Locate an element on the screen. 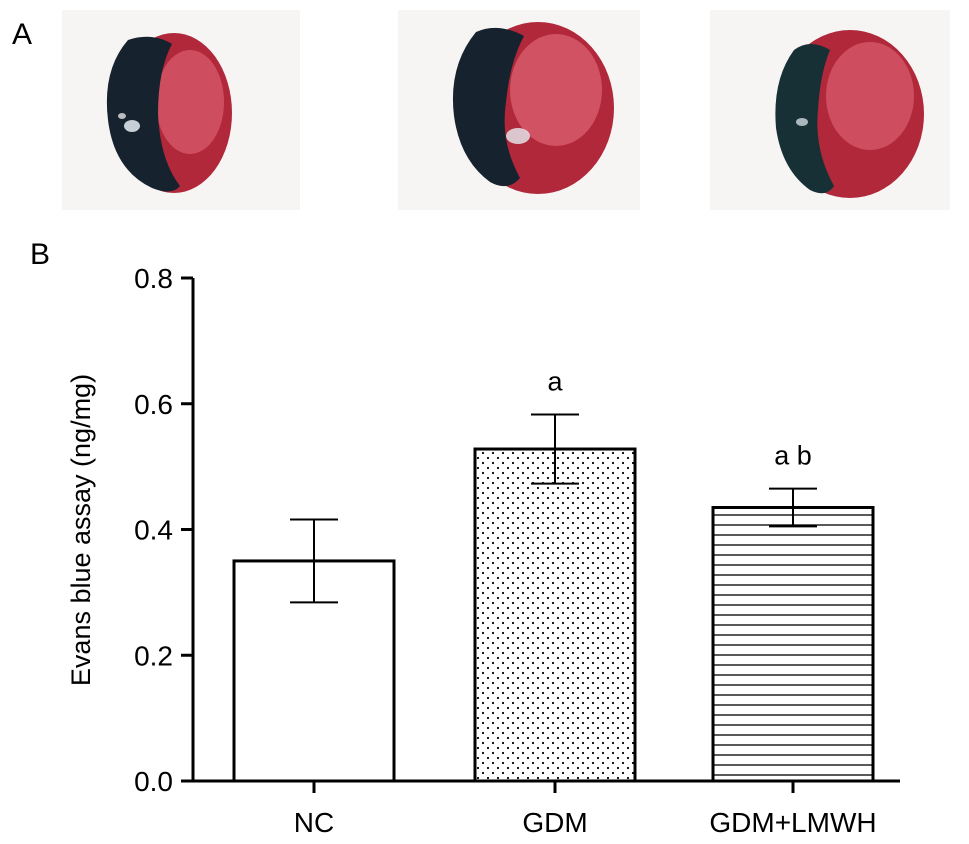 This screenshot has width=969, height=844. heart-photo-nc is located at coordinates (181, 110).